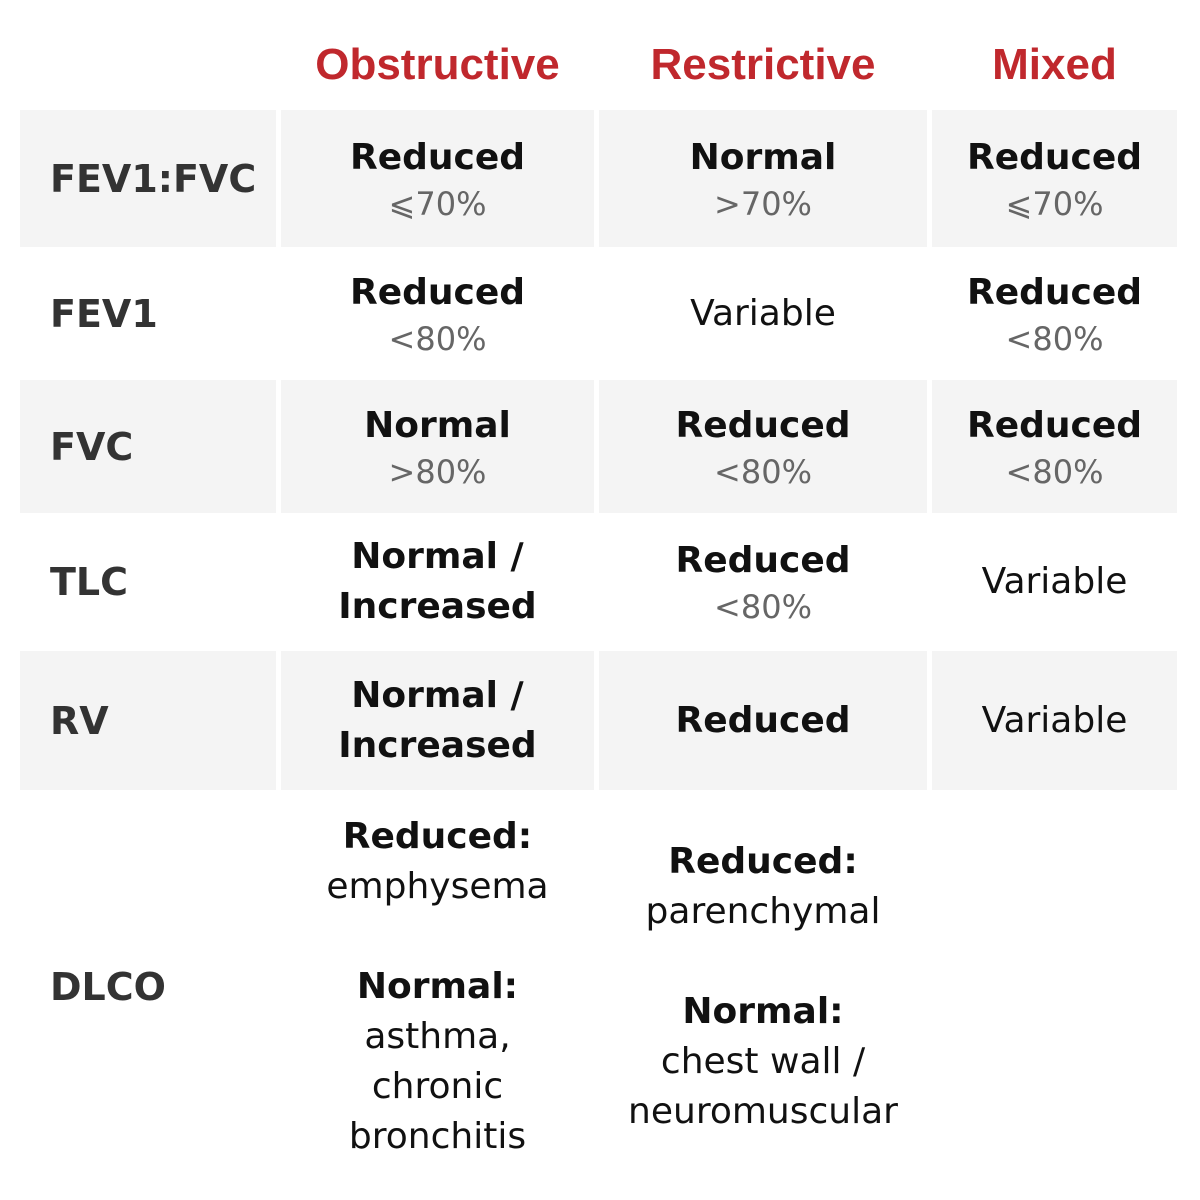 This screenshot has height=1200, width=1200. Describe the element at coordinates (437, 1086) in the screenshot. I see `plain-text: chronic` at that location.